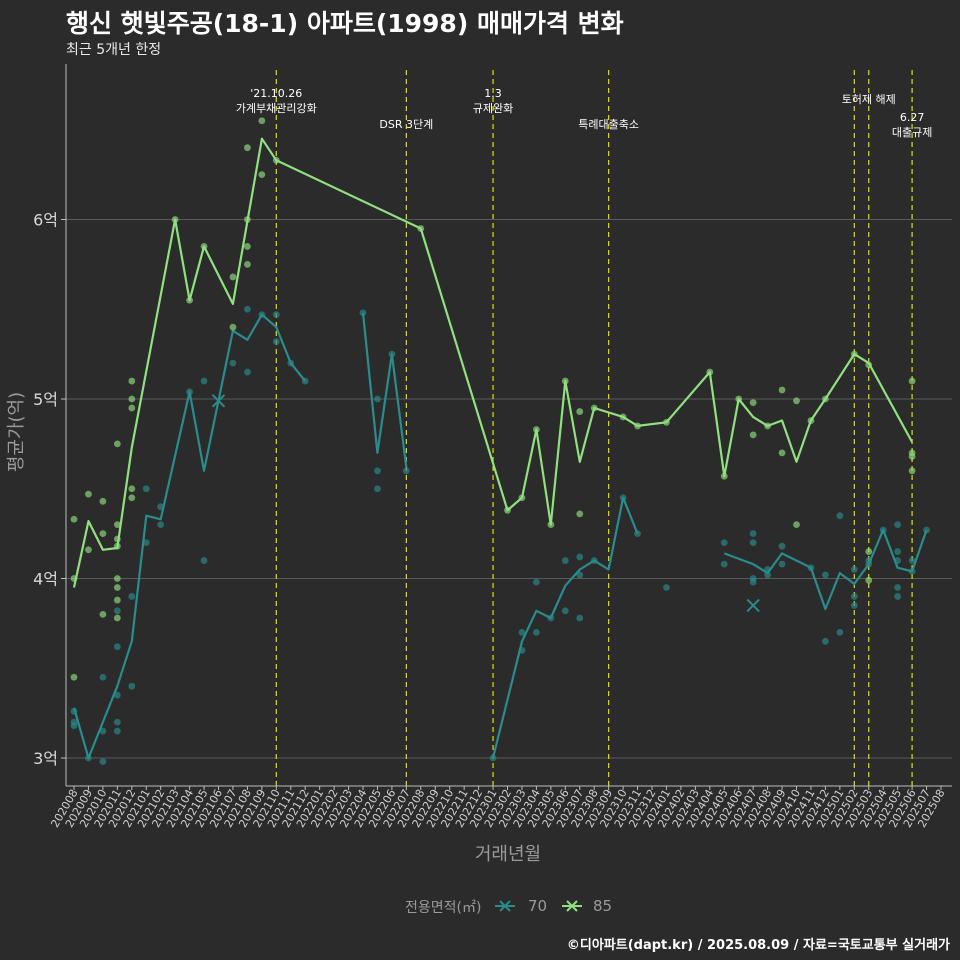  Describe the element at coordinates (45, 579) in the screenshot. I see `y-tick-label: 4억` at that location.